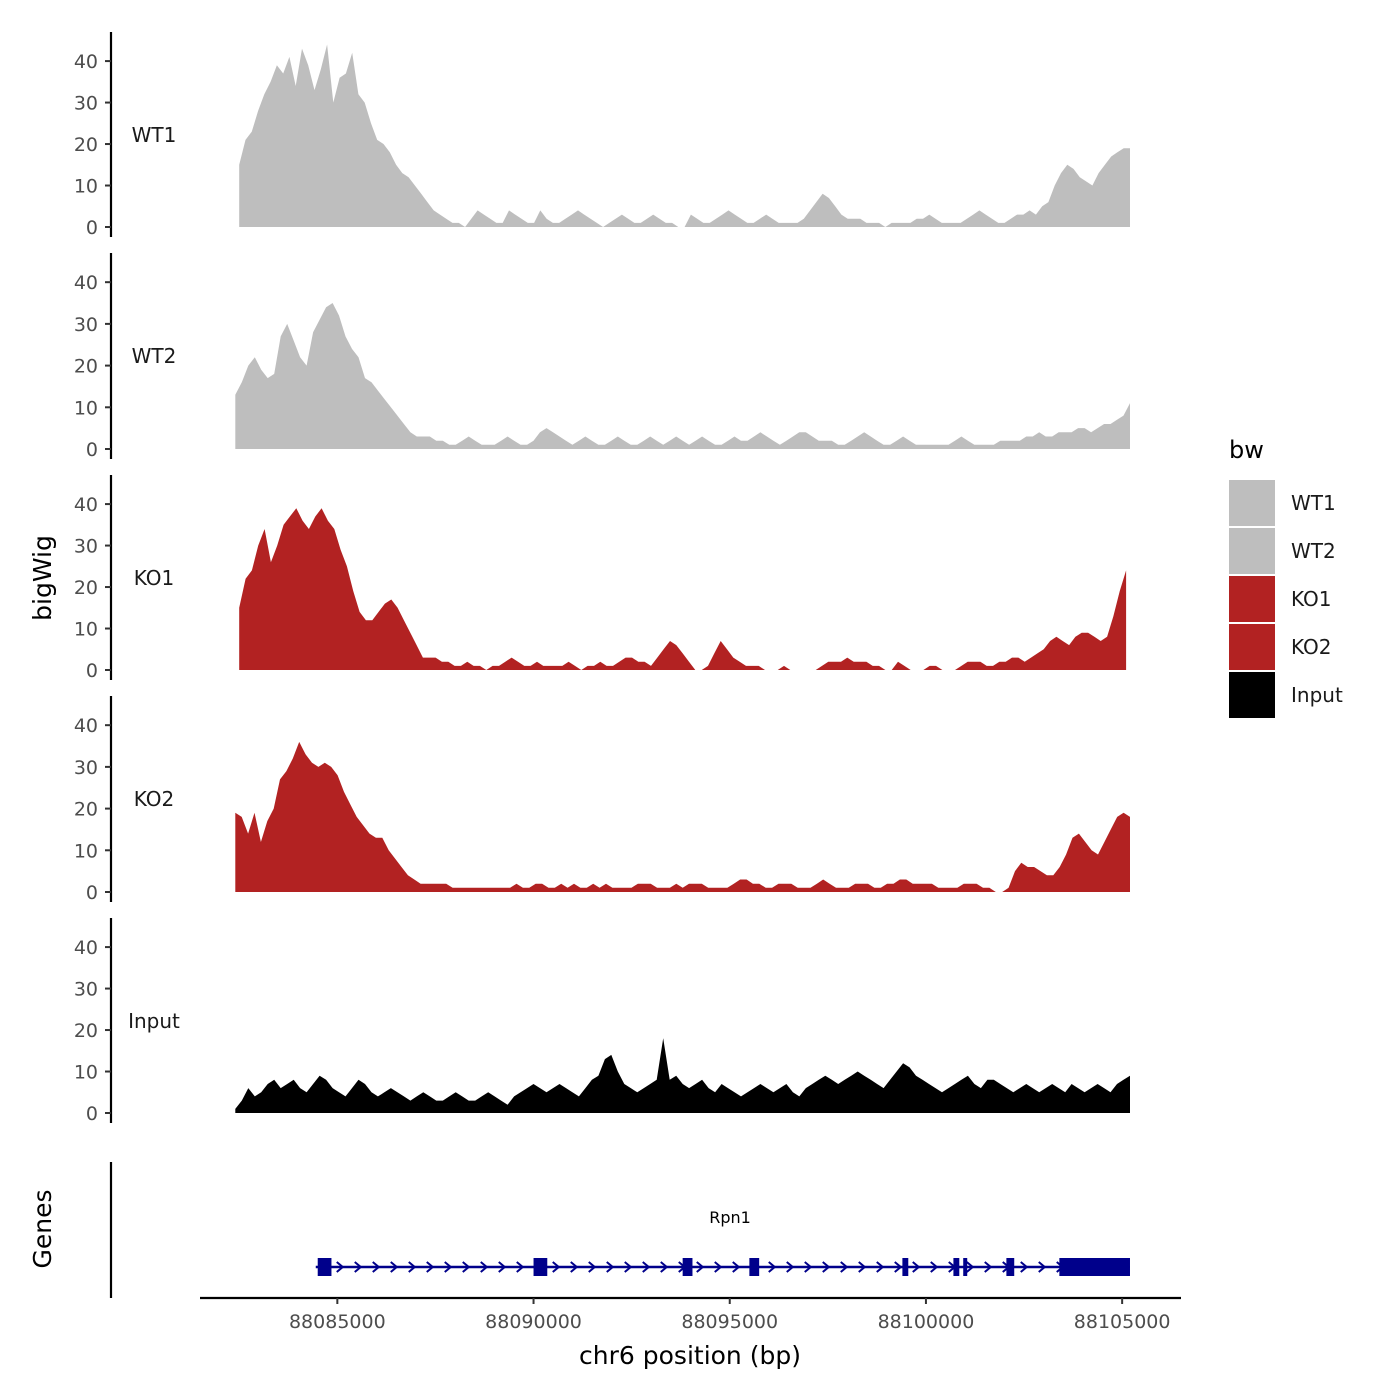 The width and height of the screenshot is (1400, 1400). I want to click on x-tick-label: 88085000, so click(337, 1322).